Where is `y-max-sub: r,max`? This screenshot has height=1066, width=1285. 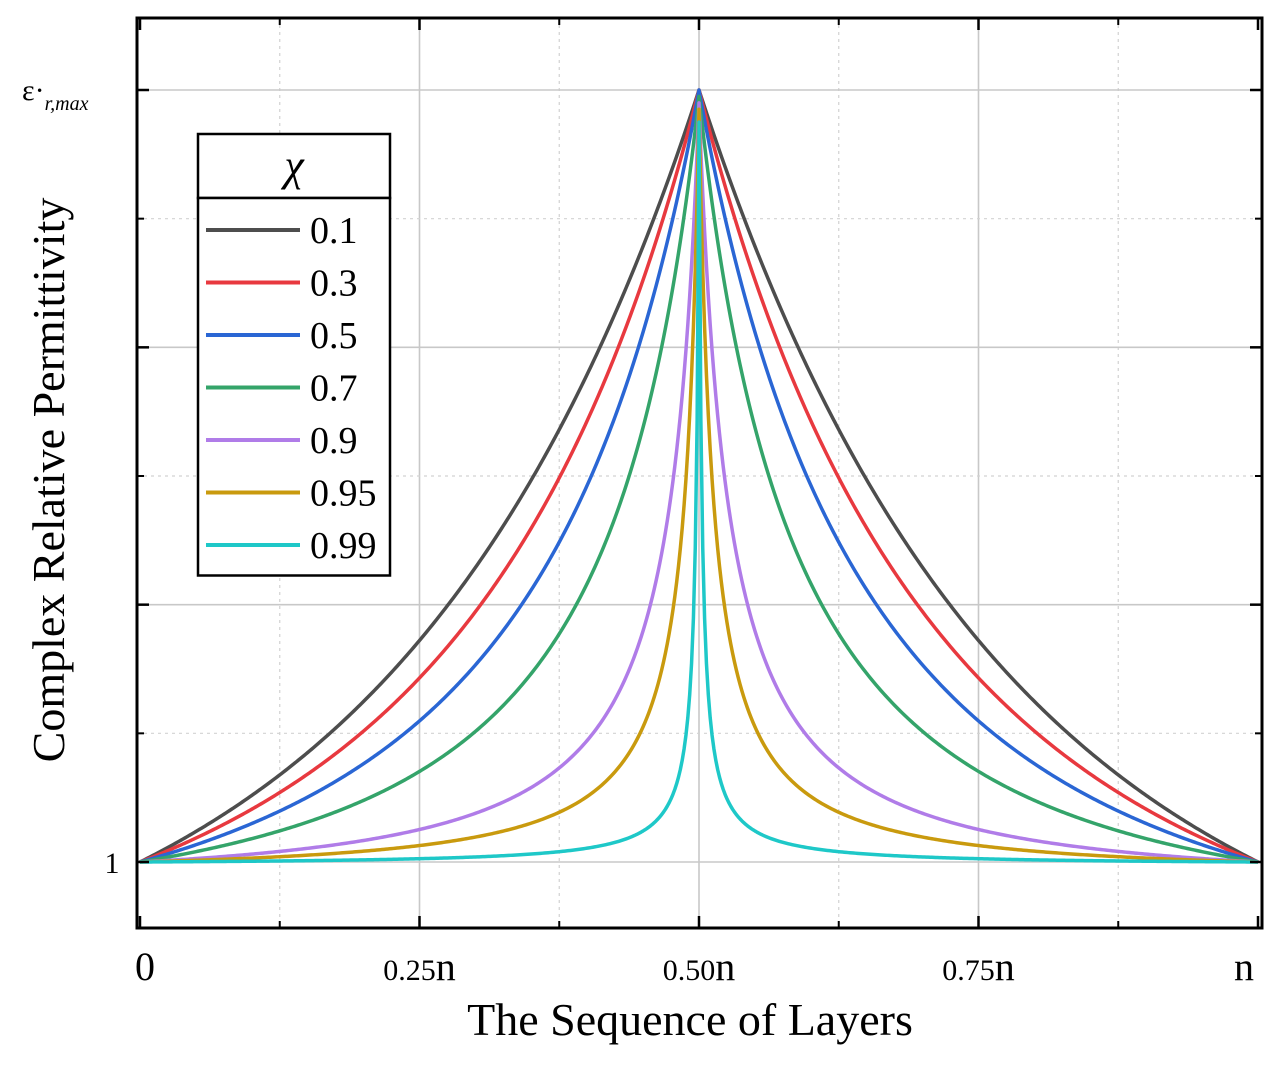
y-max-sub: r,max is located at coordinates (67, 104).